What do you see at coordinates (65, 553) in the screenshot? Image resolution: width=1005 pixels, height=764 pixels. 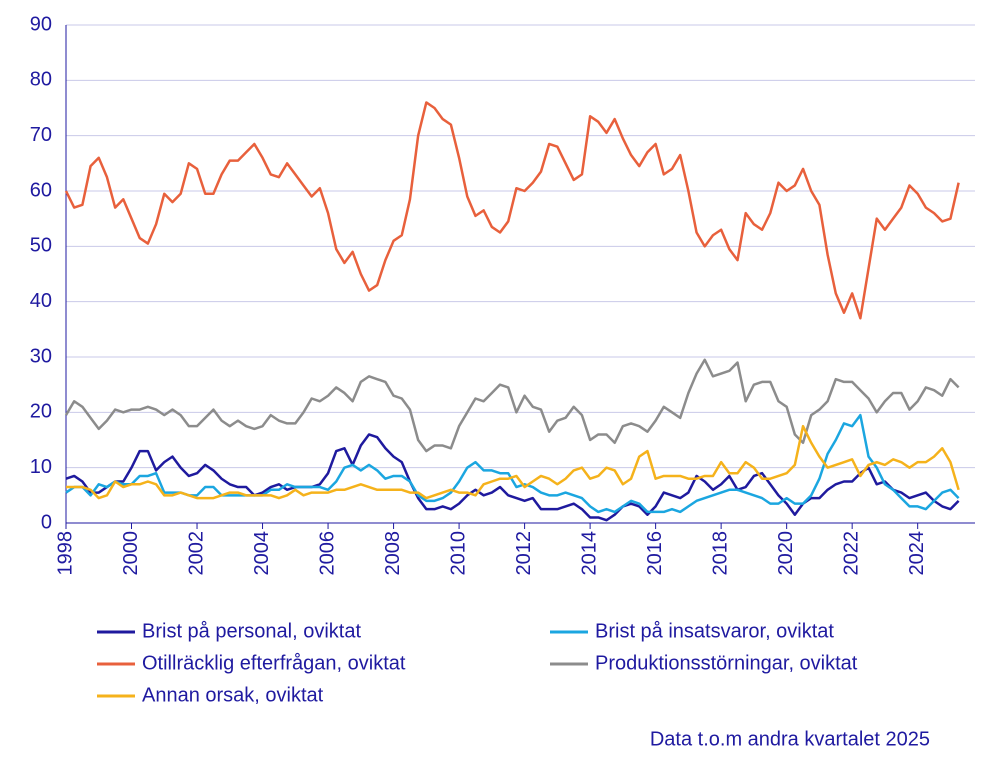 I see `x-tick-label: 1998` at bounding box center [65, 553].